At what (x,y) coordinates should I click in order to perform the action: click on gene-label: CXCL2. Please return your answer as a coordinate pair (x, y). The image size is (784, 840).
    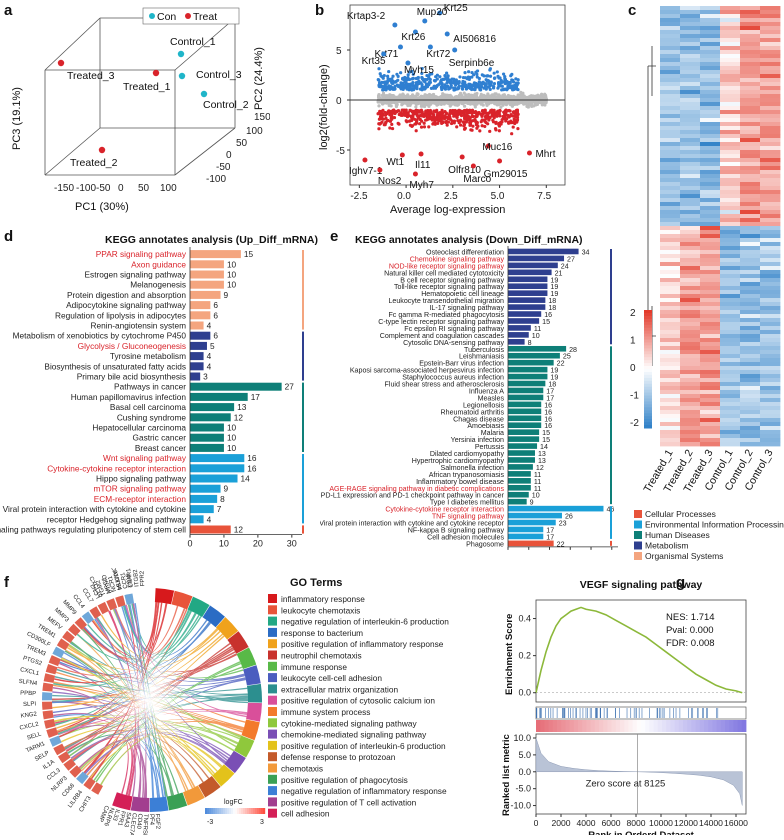
    Looking at the image, I should click on (29, 726).